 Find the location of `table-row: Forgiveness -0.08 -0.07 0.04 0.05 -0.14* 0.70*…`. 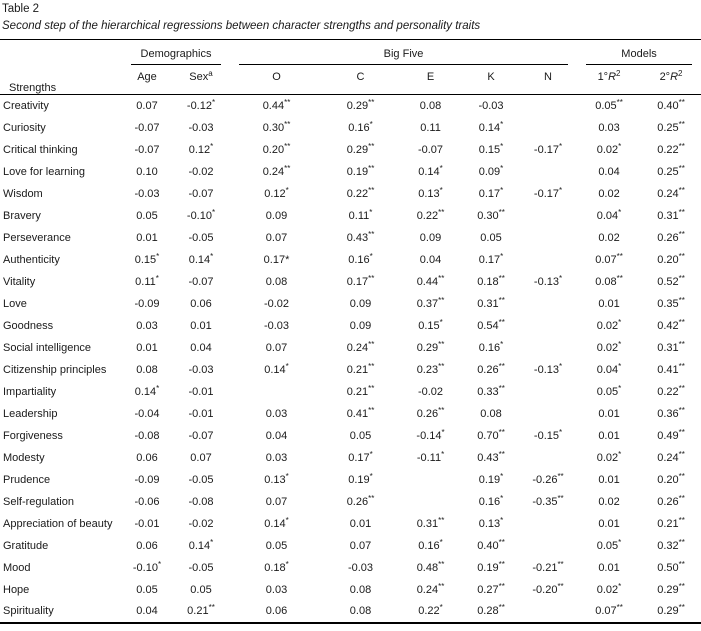

table-row: Forgiveness -0.08 -0.07 0.04 0.05 -0.14* 0.70*… is located at coordinates (350, 436).